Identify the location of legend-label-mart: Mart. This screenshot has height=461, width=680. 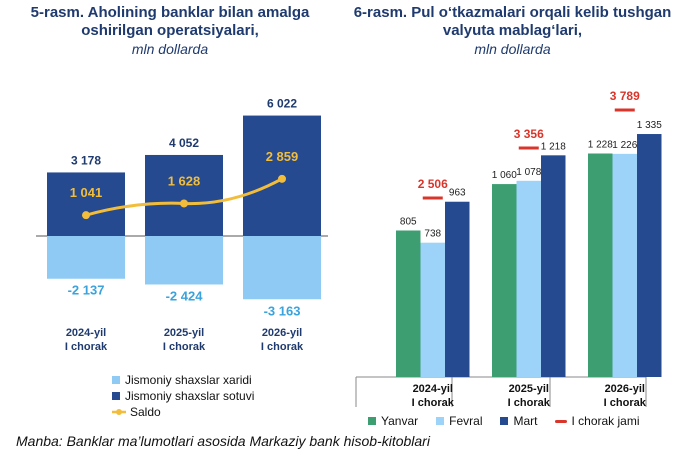
(525, 421).